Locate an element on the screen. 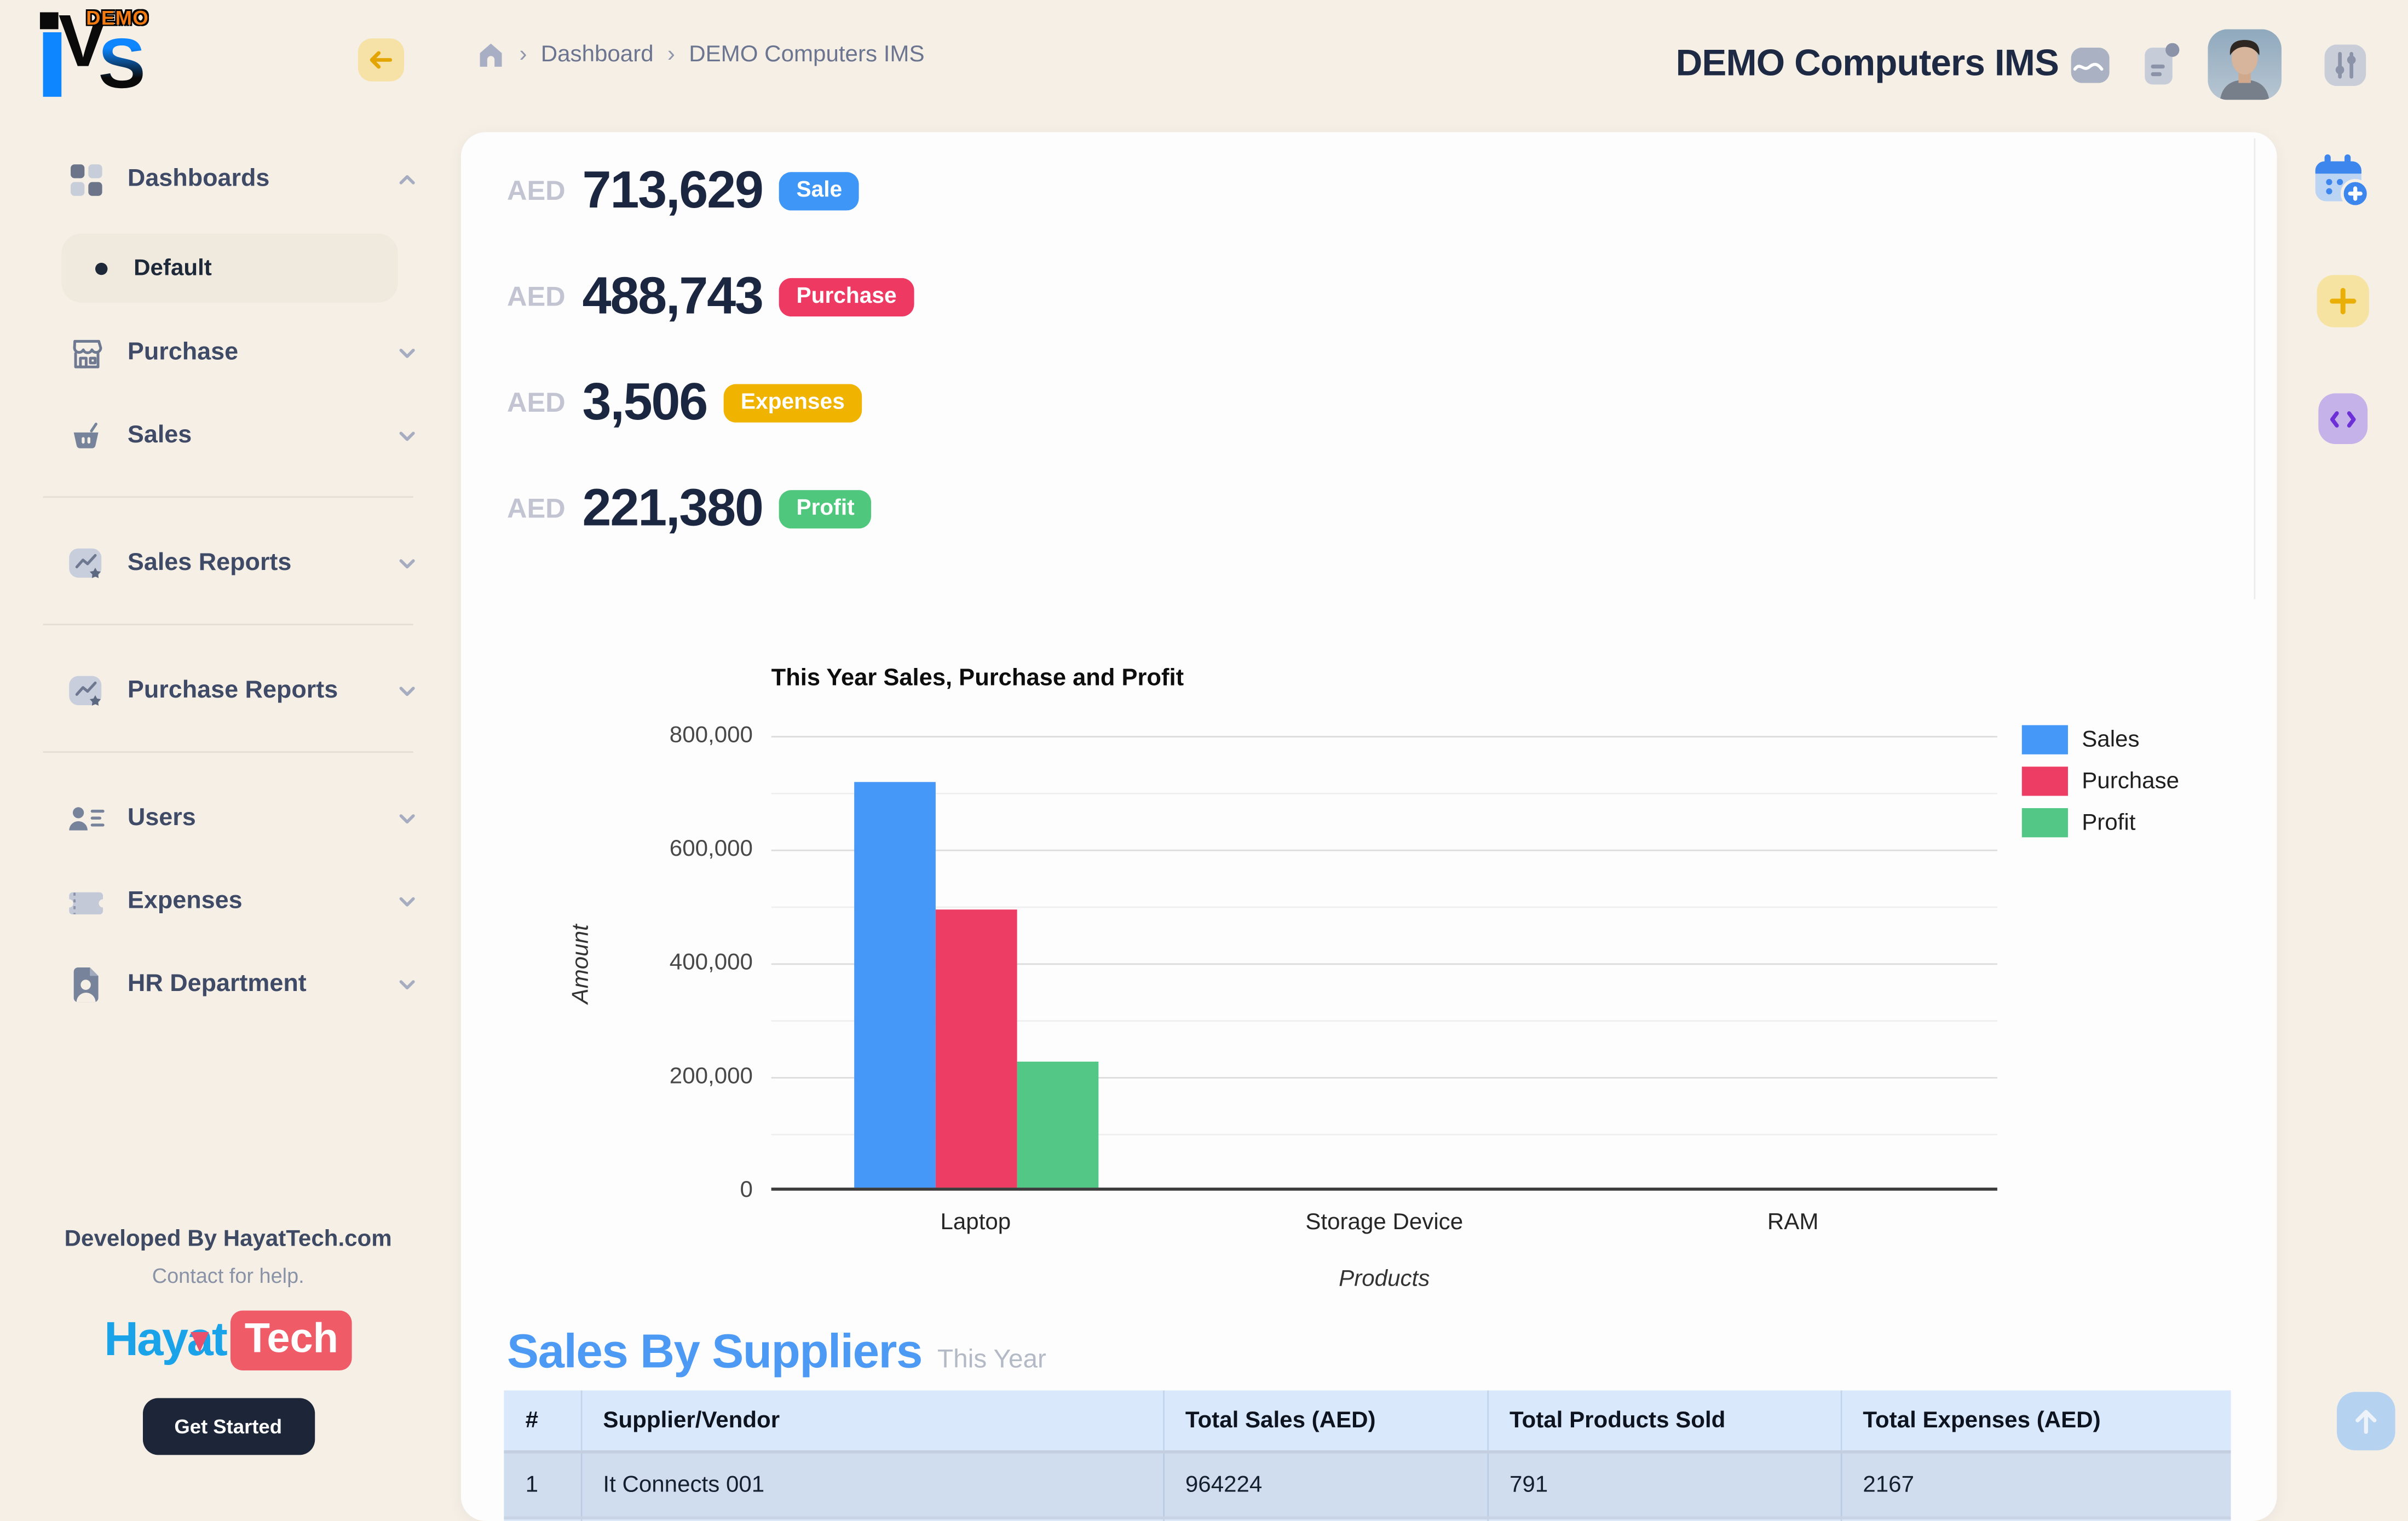 Image resolution: width=2408 pixels, height=1521 pixels. hayattech-logo: Hayat Tech is located at coordinates (228, 1340).